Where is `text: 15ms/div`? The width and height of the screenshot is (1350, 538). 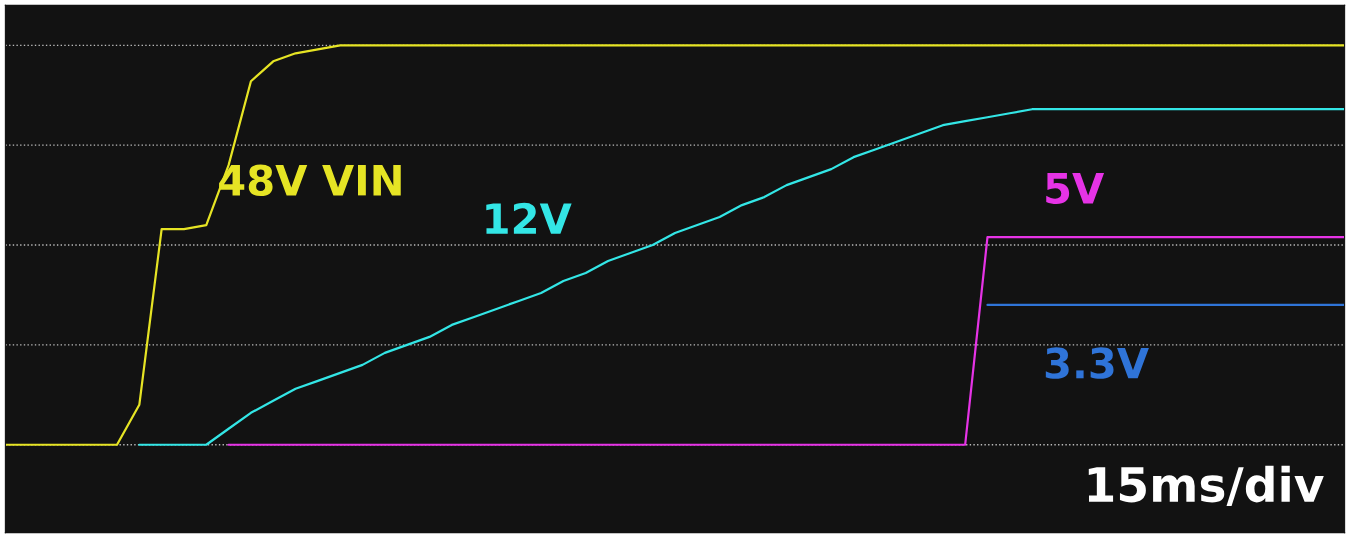 text: 15ms/div is located at coordinates (1206, 486).